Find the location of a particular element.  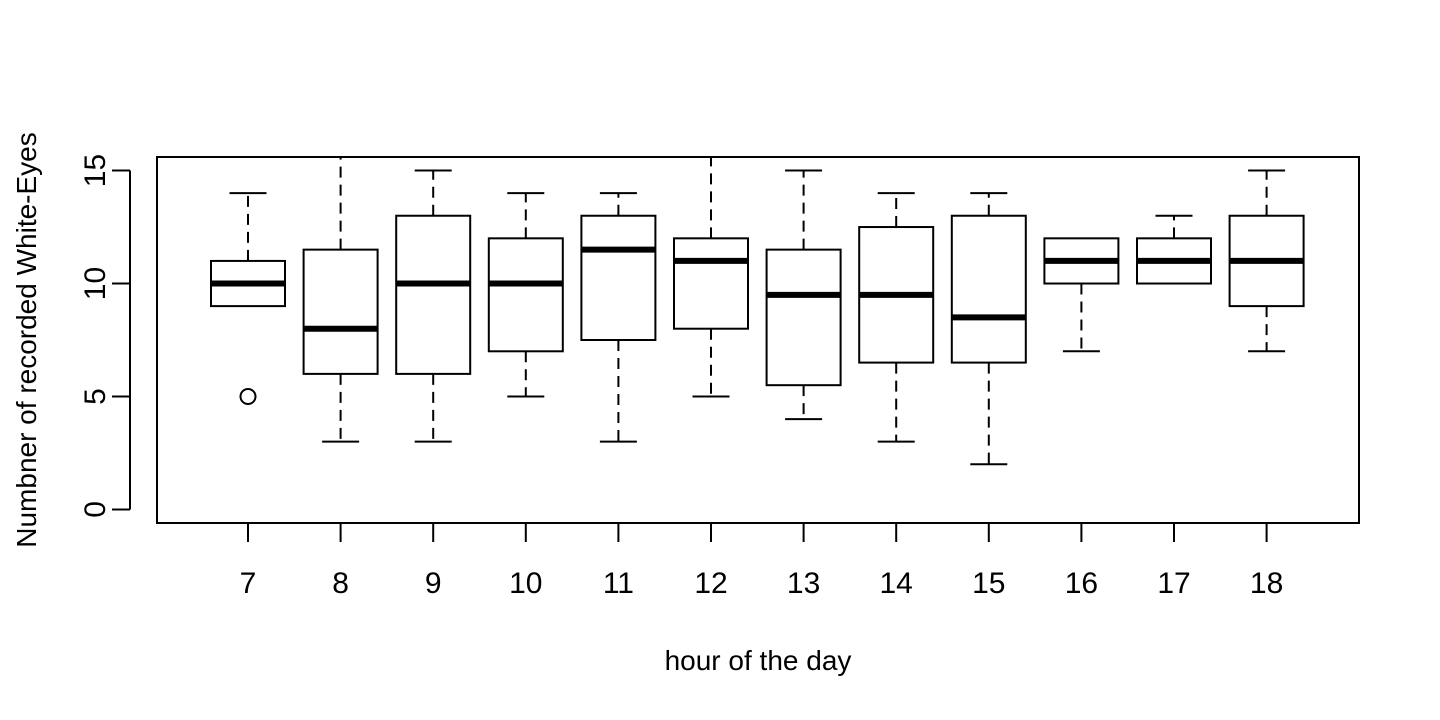

x-tick-label-8: 8 is located at coordinates (340, 583).